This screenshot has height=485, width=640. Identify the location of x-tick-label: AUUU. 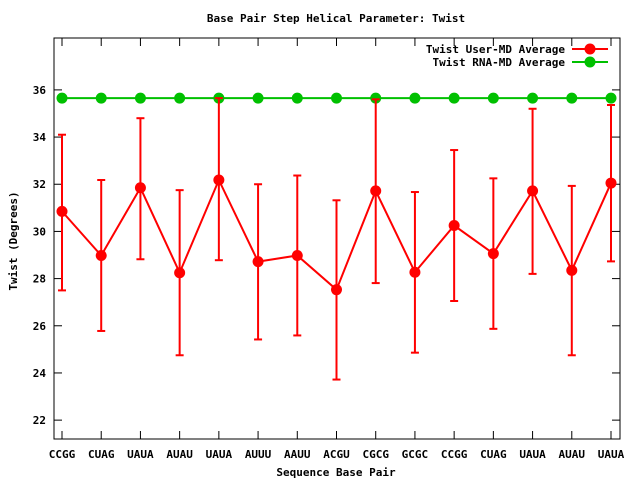
(258, 454).